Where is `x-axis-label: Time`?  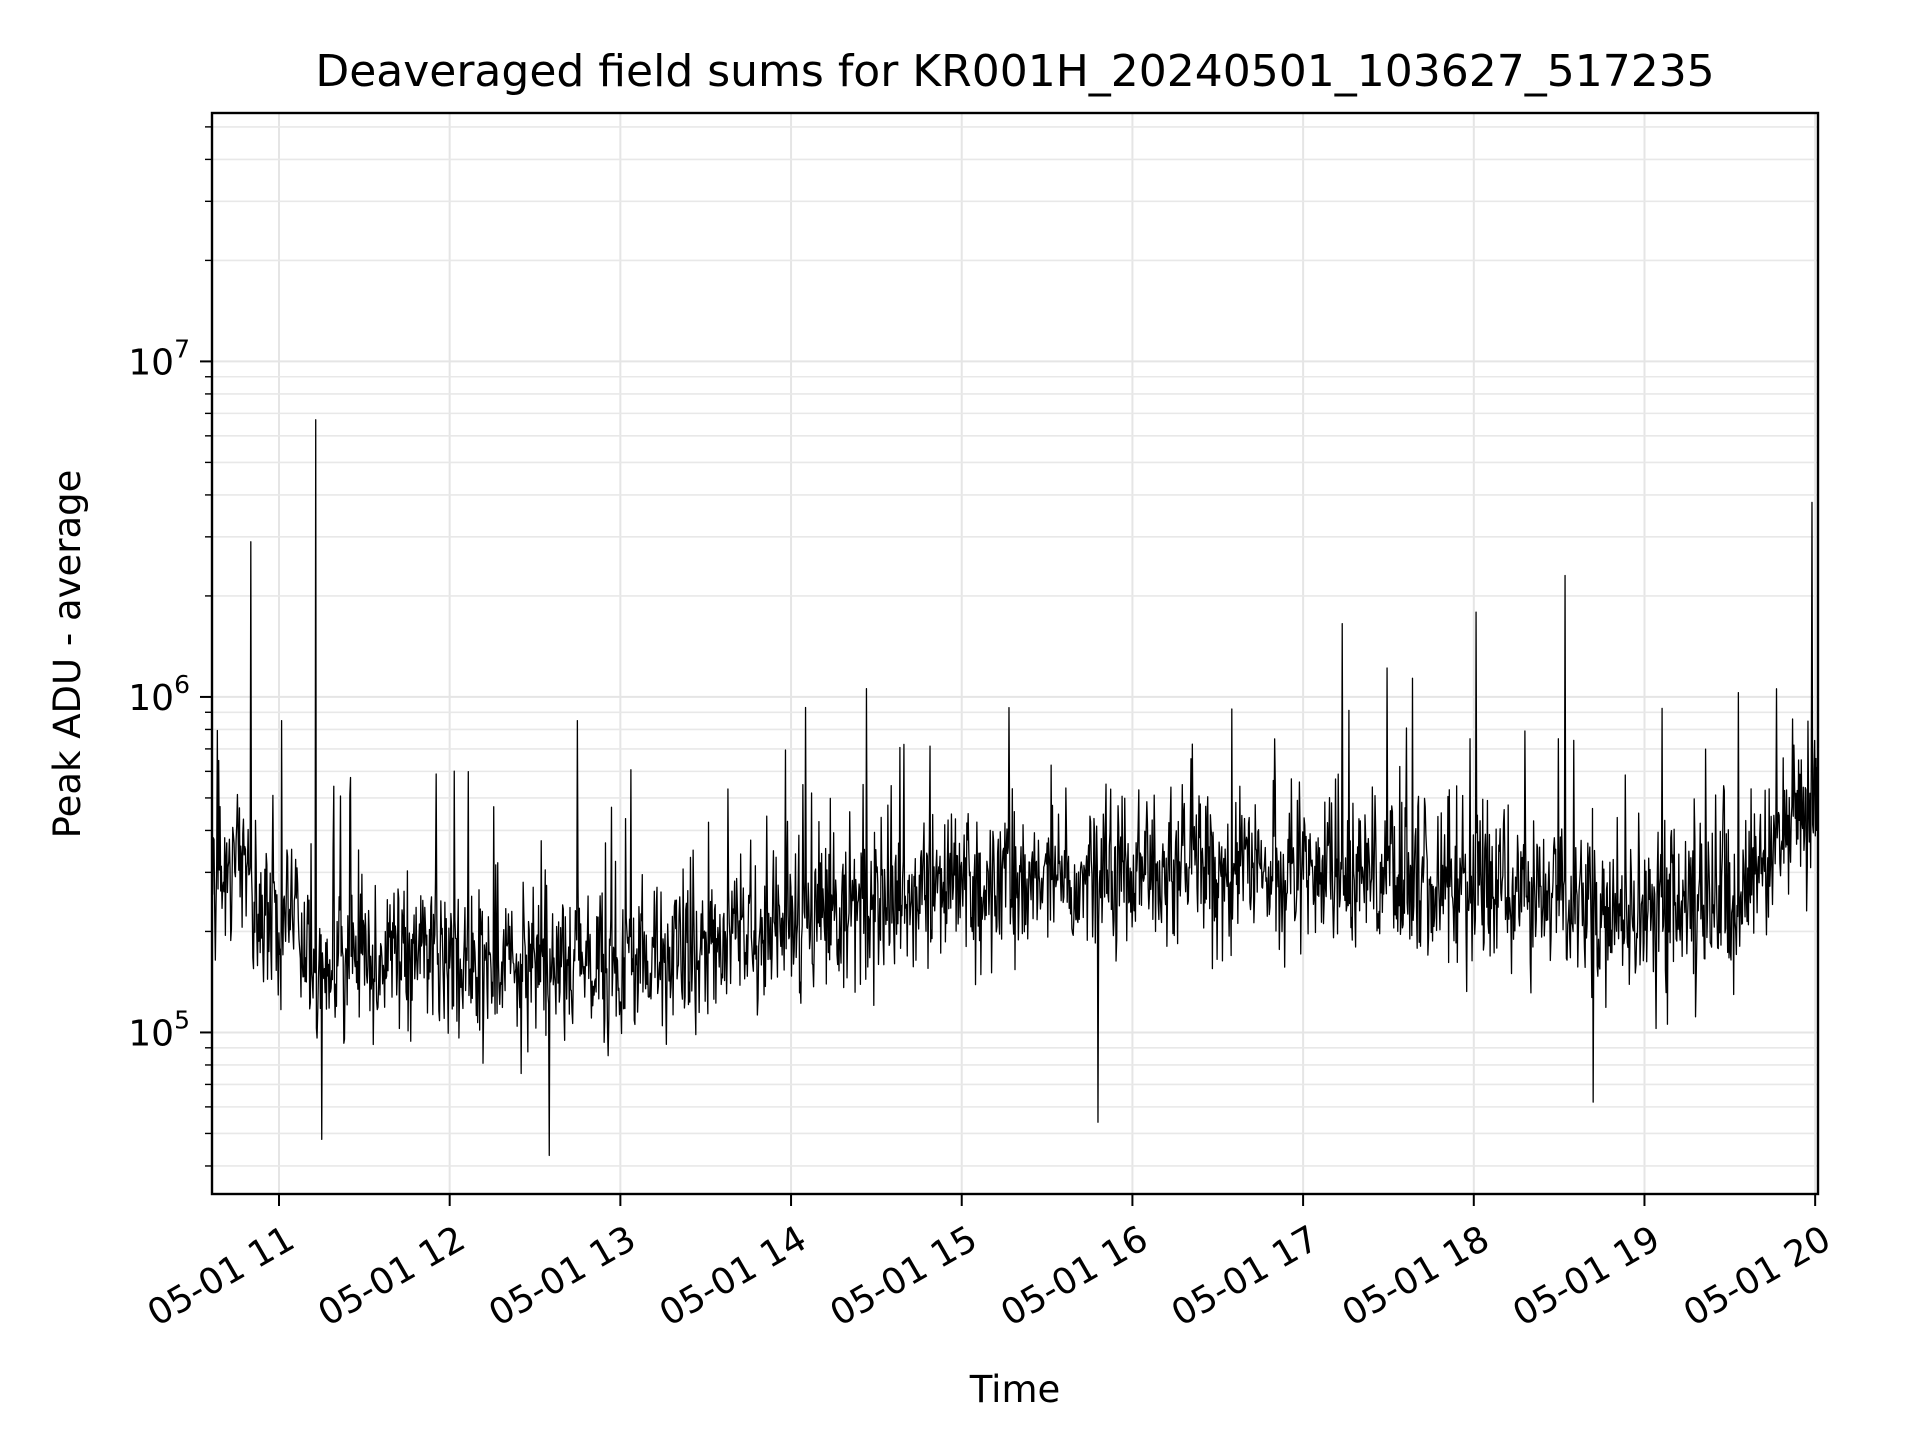 x-axis-label: Time is located at coordinates (1015, 1389).